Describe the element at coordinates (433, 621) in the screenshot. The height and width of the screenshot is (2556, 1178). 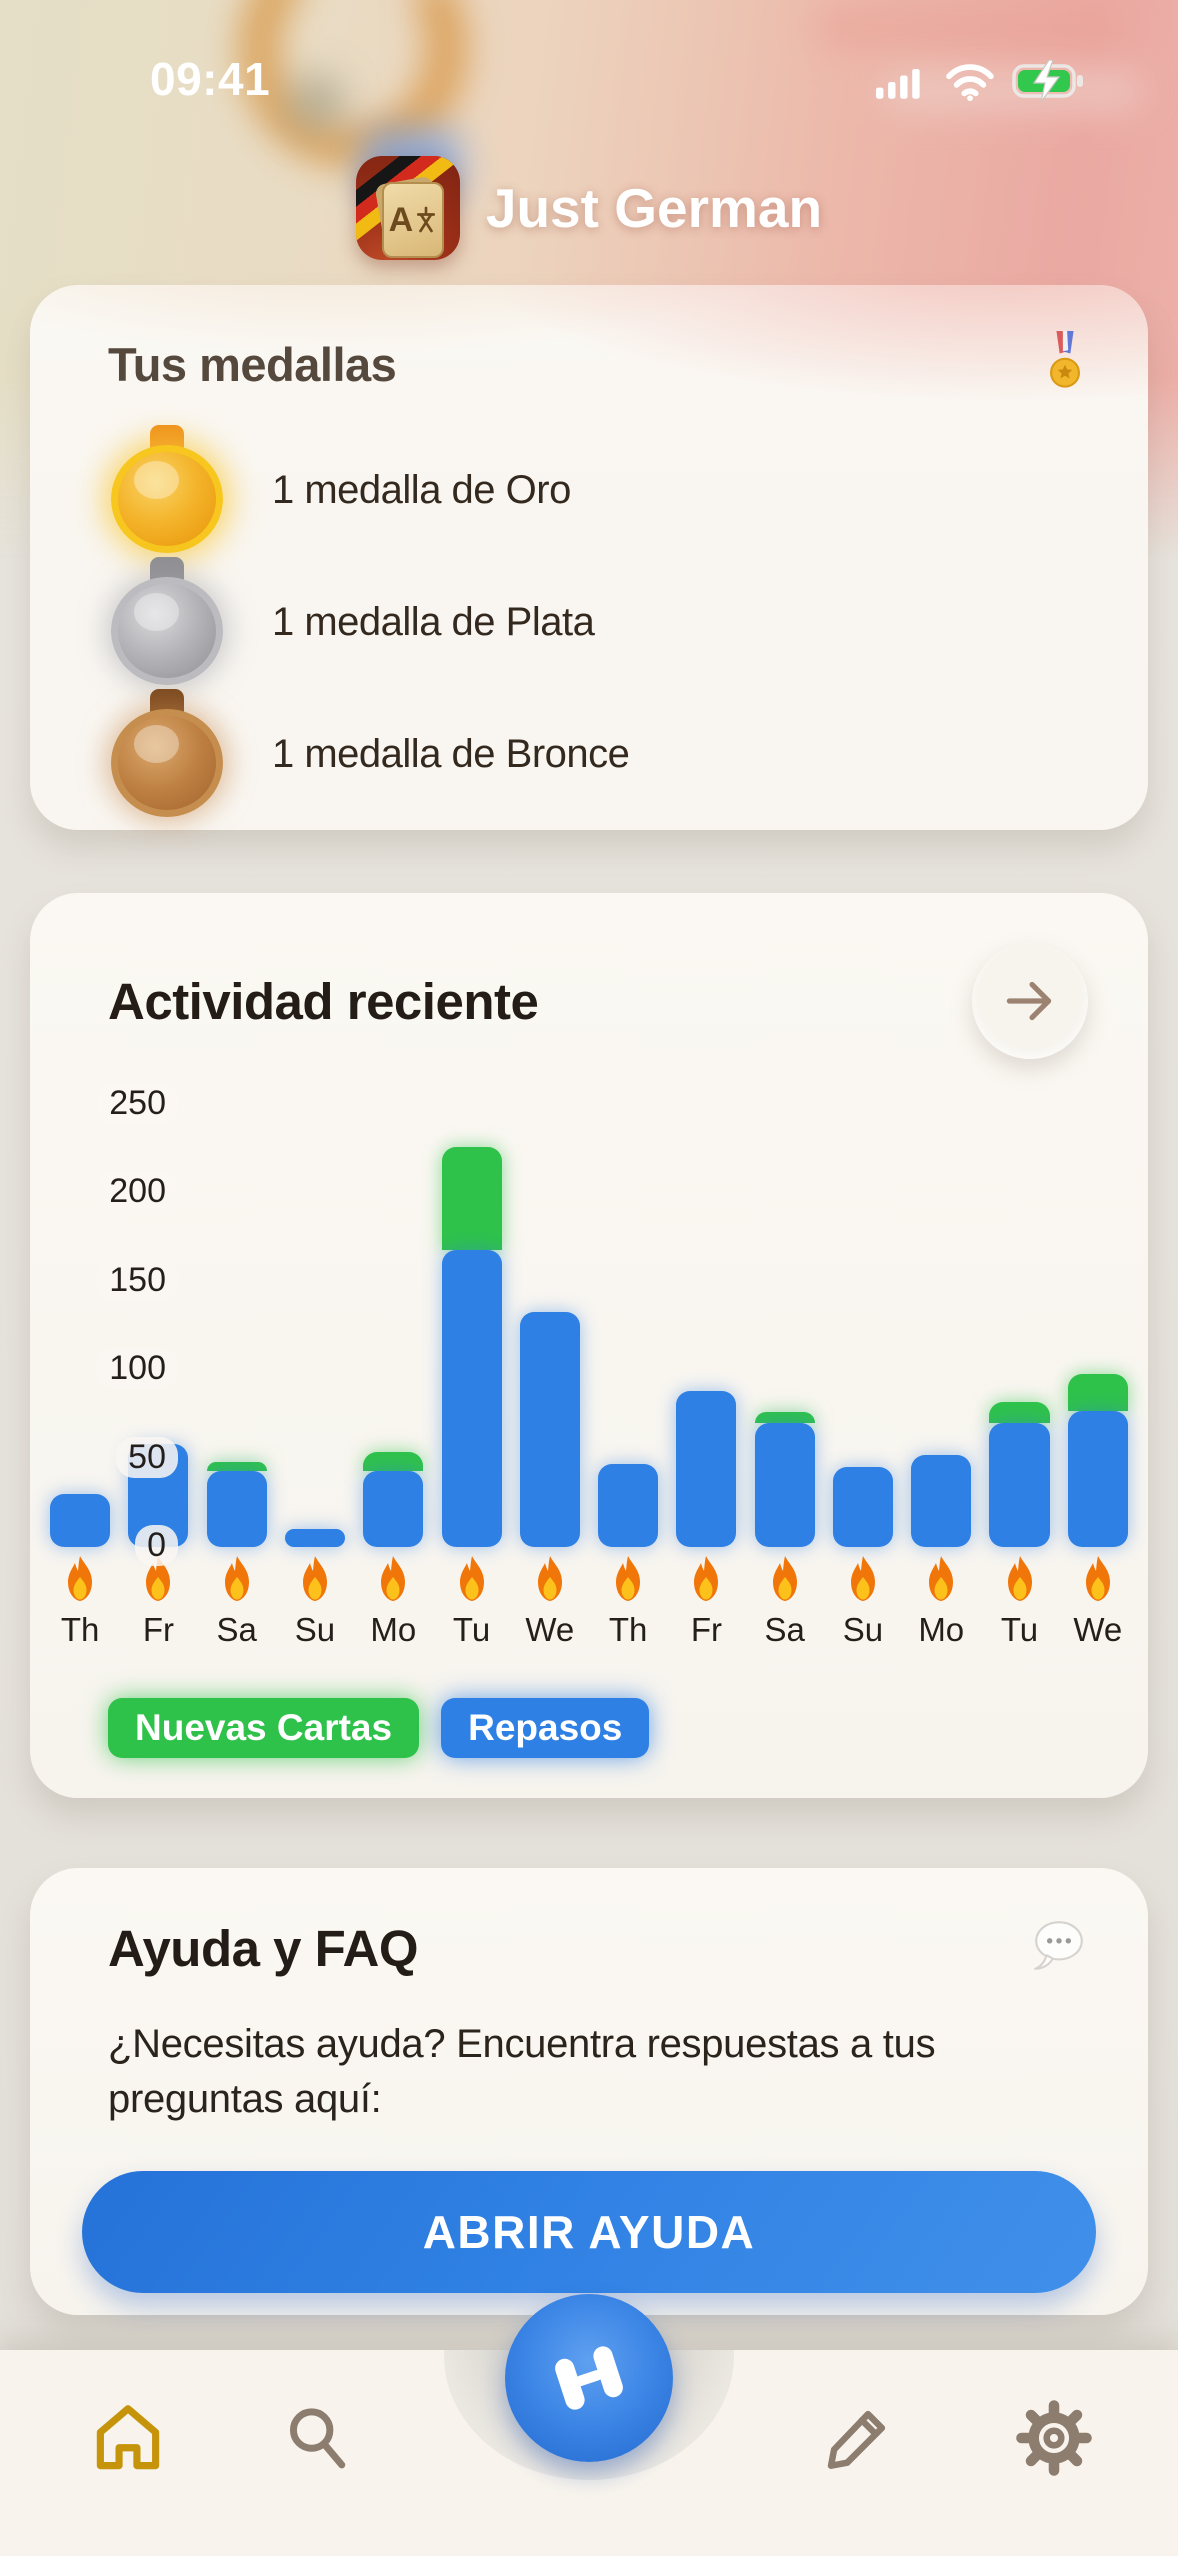
I see `silver-medal-label: 1 medalla de Plata` at that location.